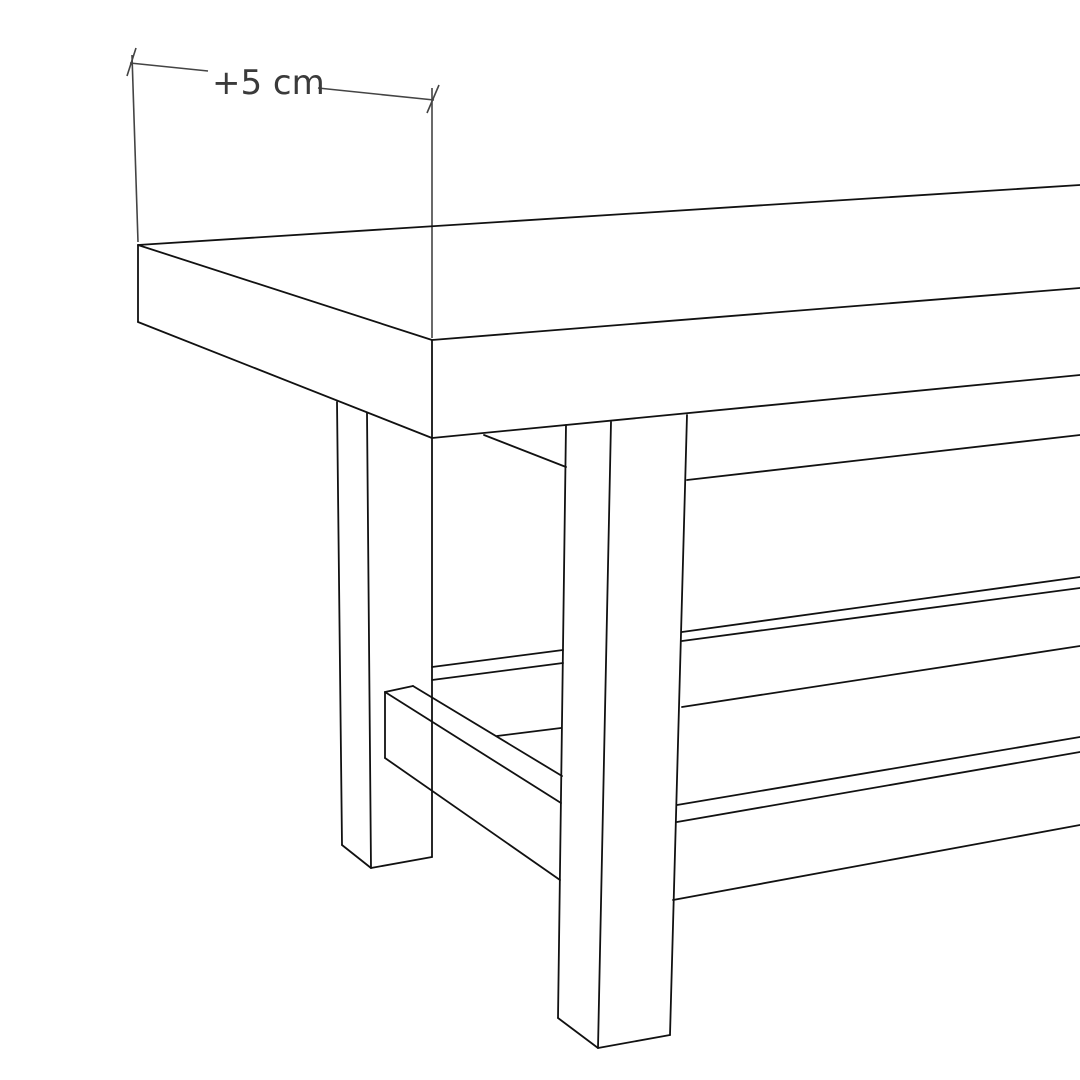  I want to click on side-stretcher, so click(473, 783).